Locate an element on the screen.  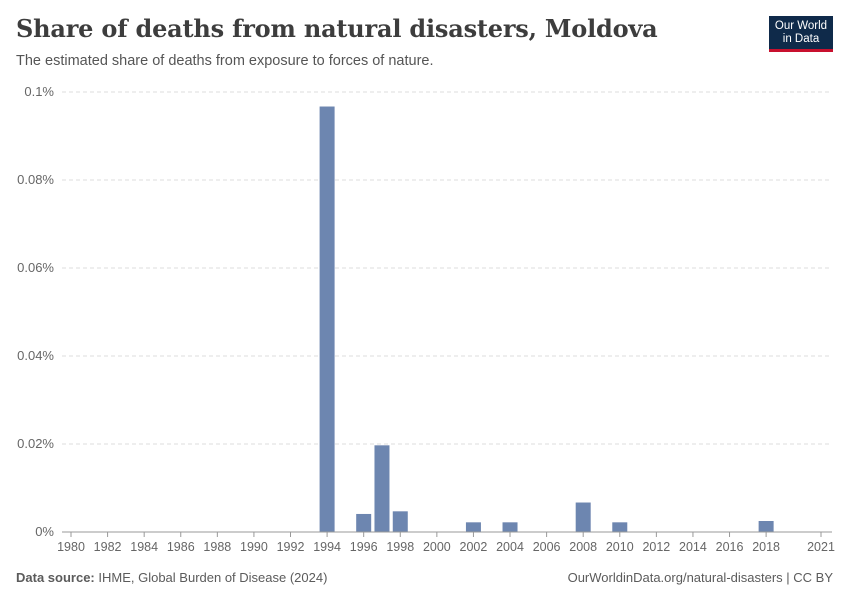
bar-2018 is located at coordinates (766, 526).